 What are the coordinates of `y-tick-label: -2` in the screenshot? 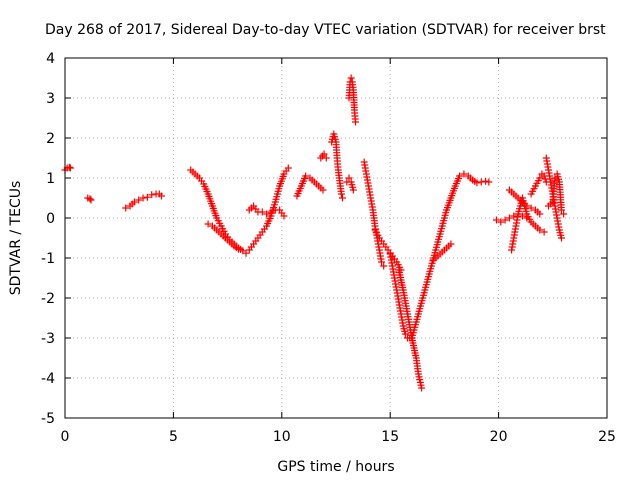 It's located at (48, 299).